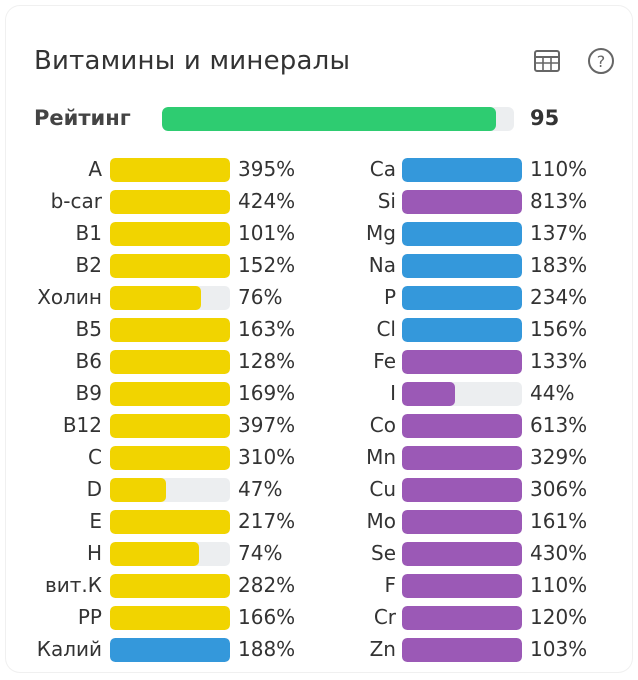  Describe the element at coordinates (390, 585) in the screenshot. I see `nutrient-name: F` at that location.